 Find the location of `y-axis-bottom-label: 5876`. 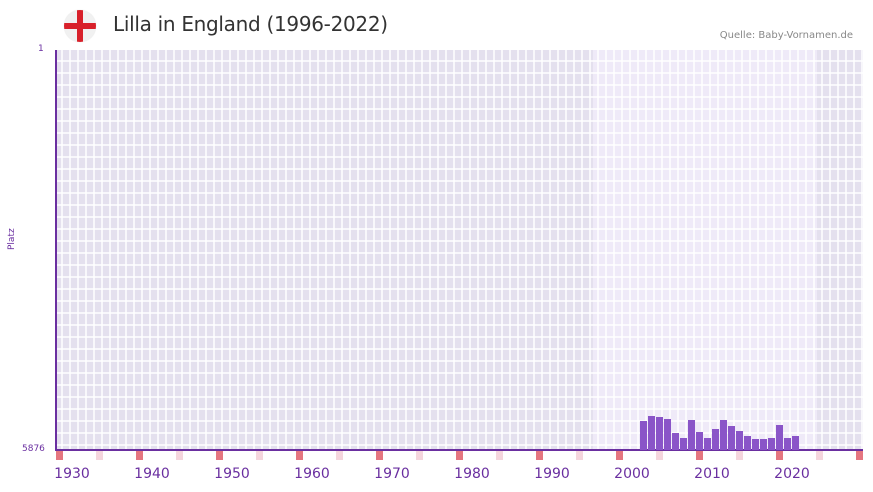

y-axis-bottom-label: 5876 is located at coordinates (33, 449).